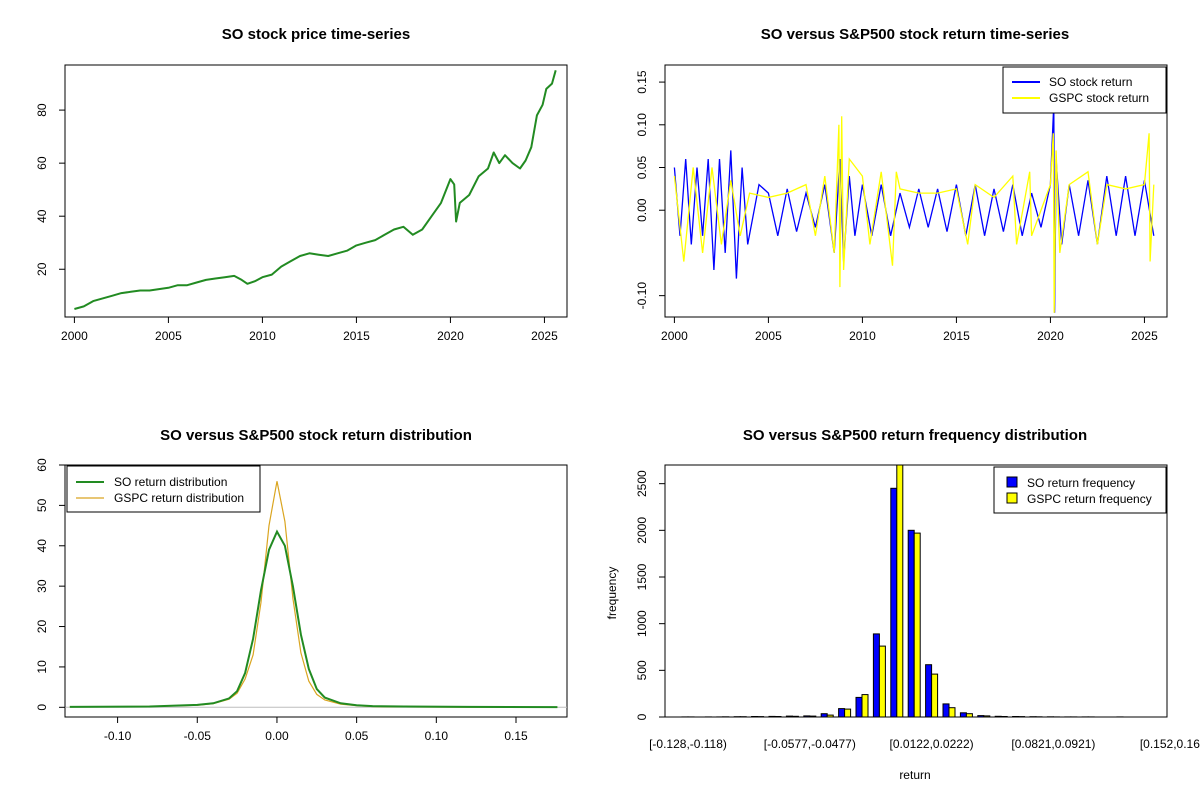  Describe the element at coordinates (170, 482) in the screenshot. I see `legend-label: SO return distribution` at that location.